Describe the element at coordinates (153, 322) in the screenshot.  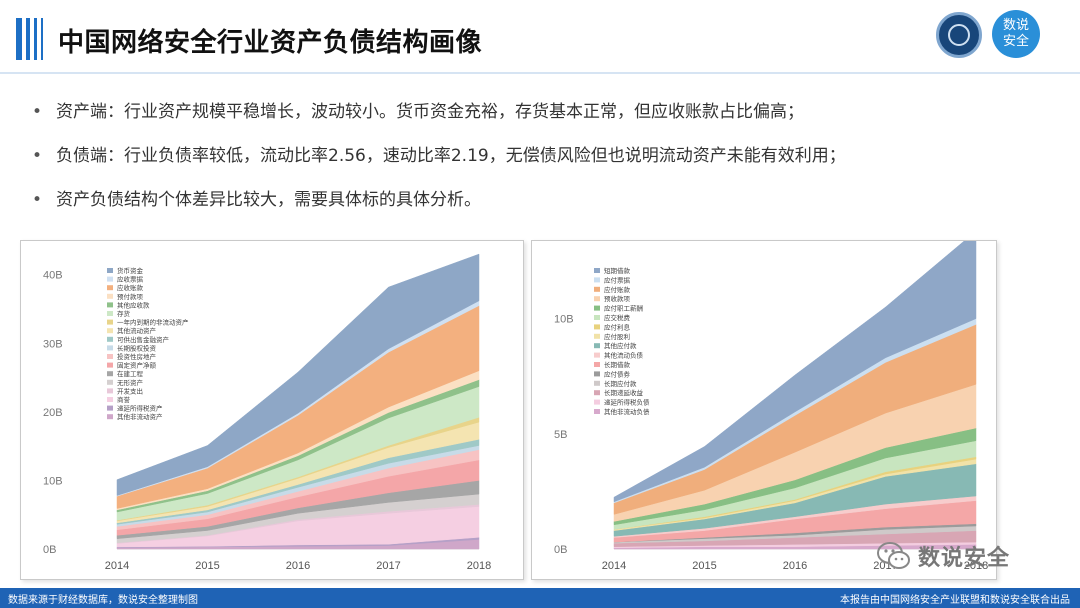
I see `legend-label: 一年内到期的非流动资产` at that location.